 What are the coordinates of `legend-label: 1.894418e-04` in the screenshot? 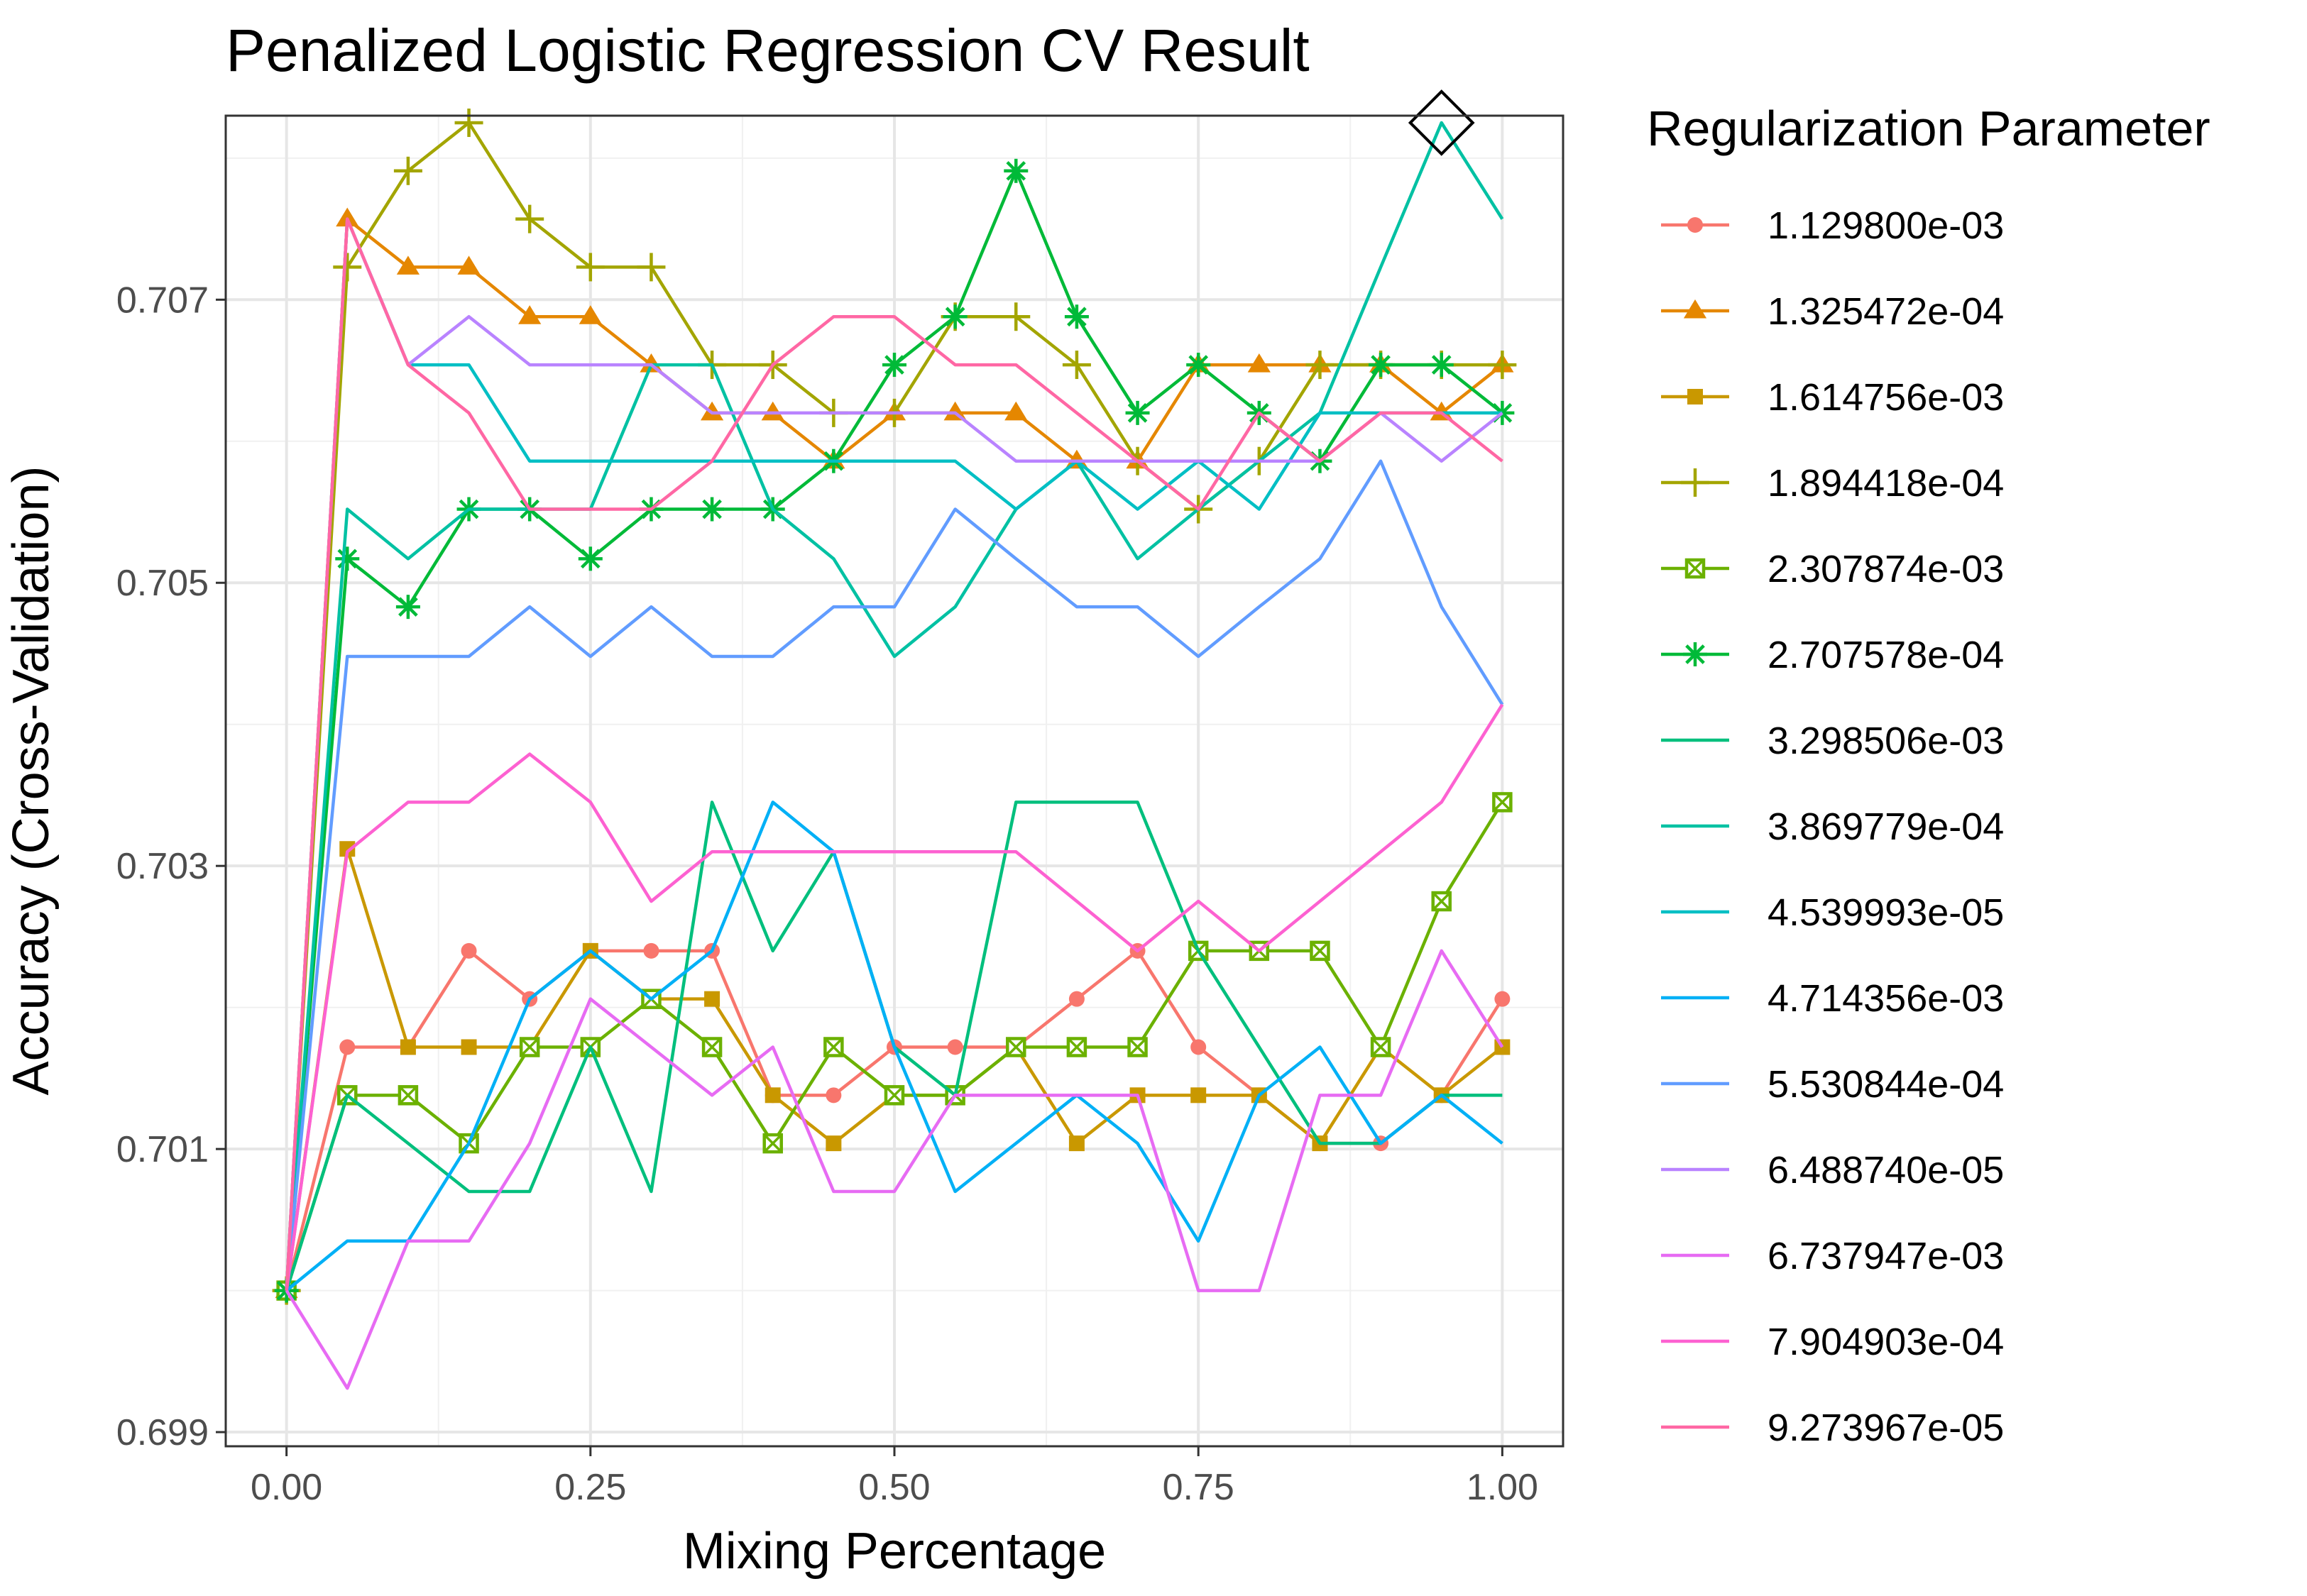 It's located at (1886, 483).